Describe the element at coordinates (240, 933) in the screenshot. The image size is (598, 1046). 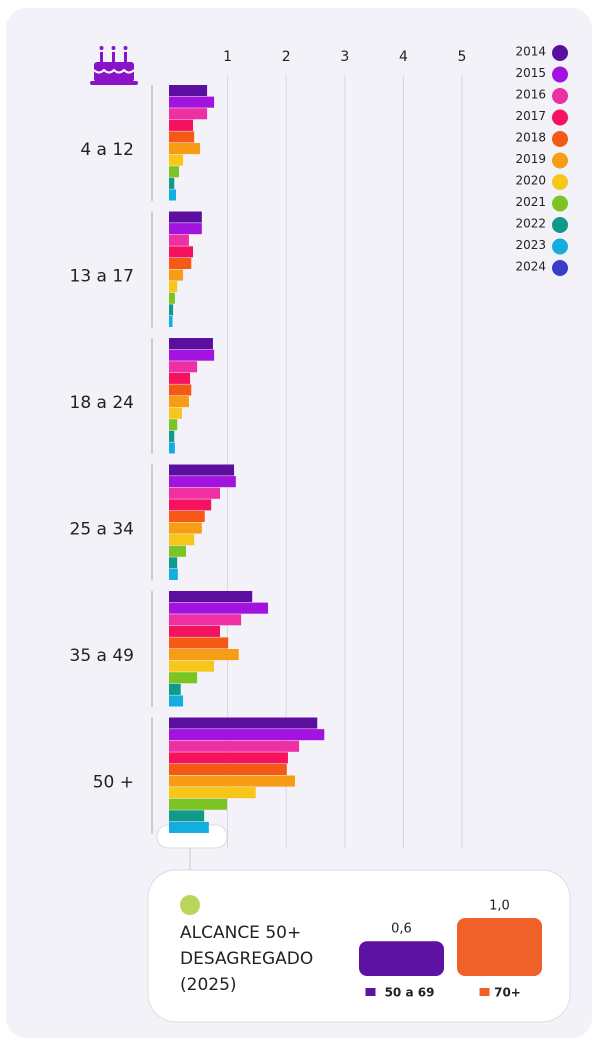
I see `card-title: ALCANCE 50+` at that location.